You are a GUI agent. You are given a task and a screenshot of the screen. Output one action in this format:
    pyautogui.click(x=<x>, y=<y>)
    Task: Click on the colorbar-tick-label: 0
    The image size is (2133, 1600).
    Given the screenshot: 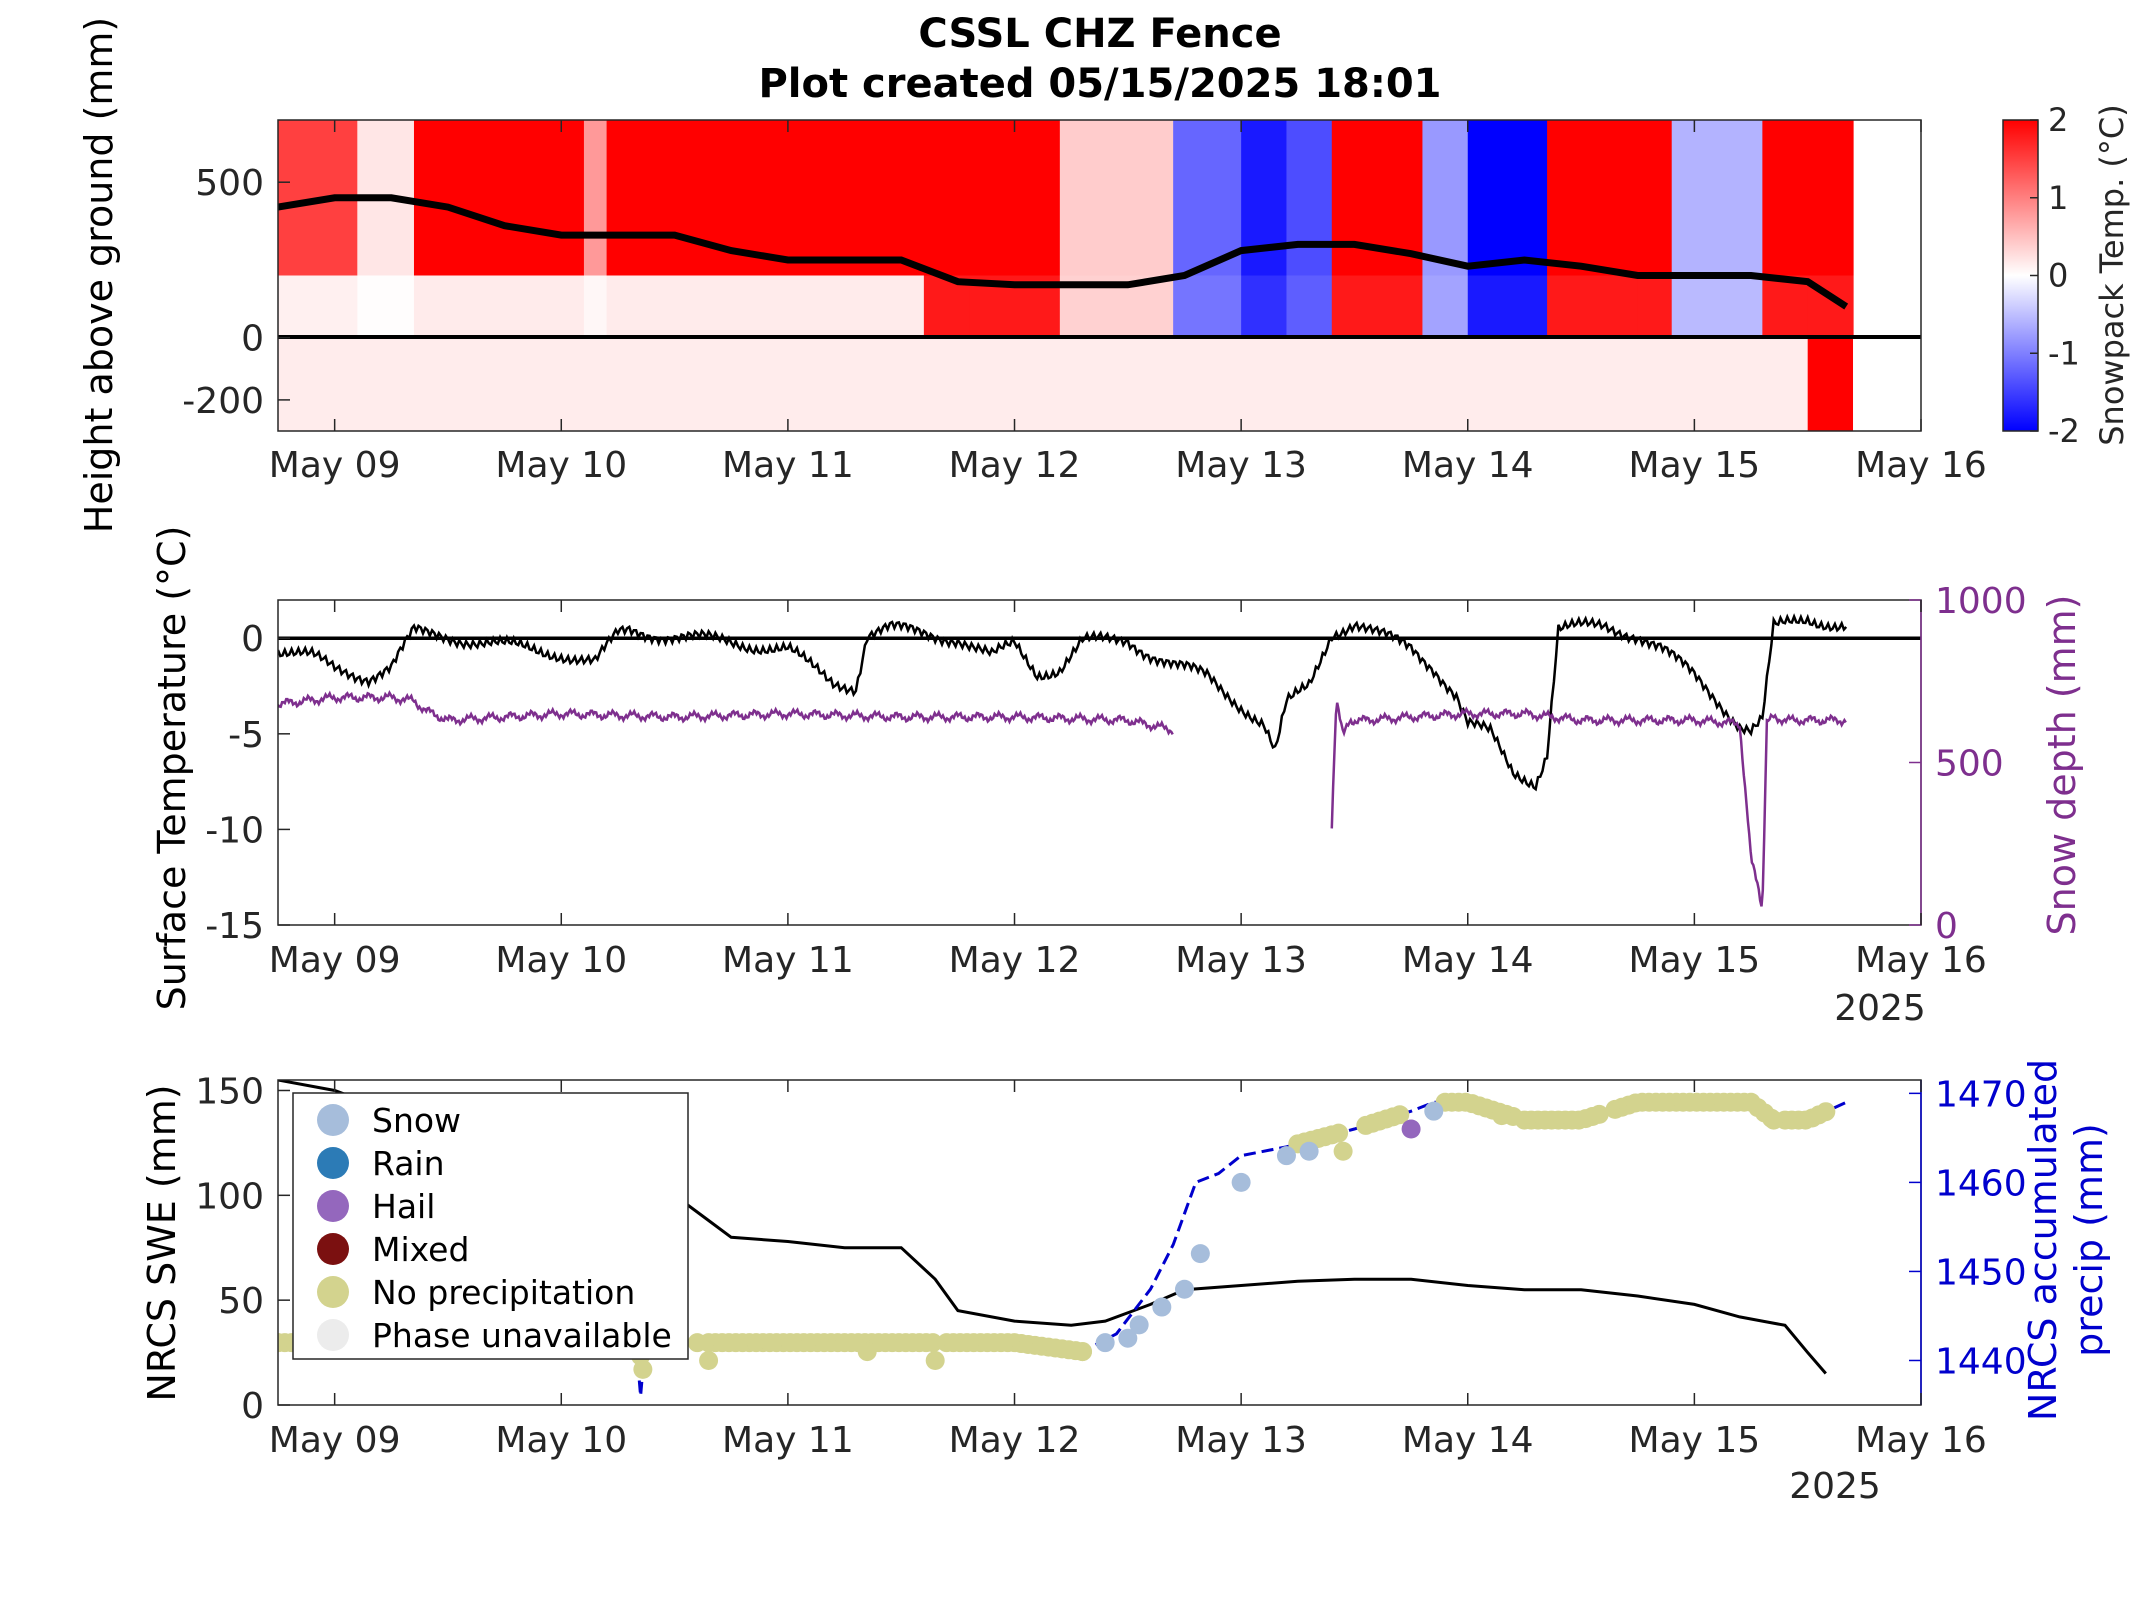 What is the action you would take?
    pyautogui.click(x=2058, y=276)
    